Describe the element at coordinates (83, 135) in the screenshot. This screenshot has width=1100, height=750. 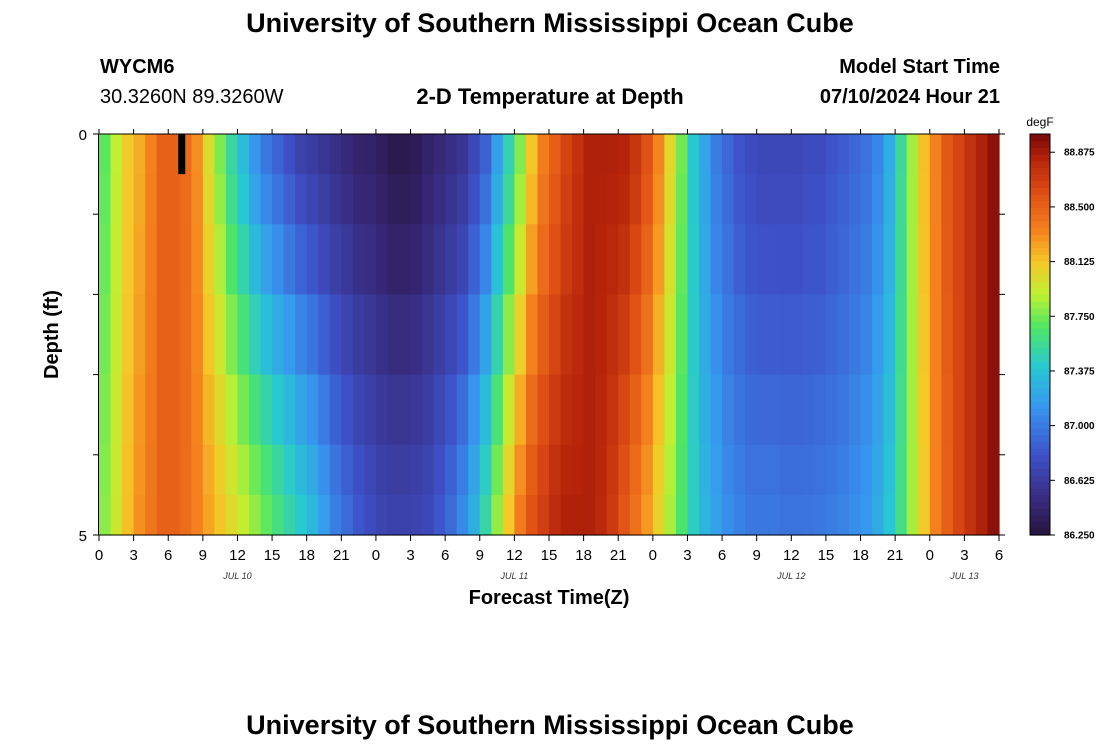
I see `y-tick-label: 0` at that location.